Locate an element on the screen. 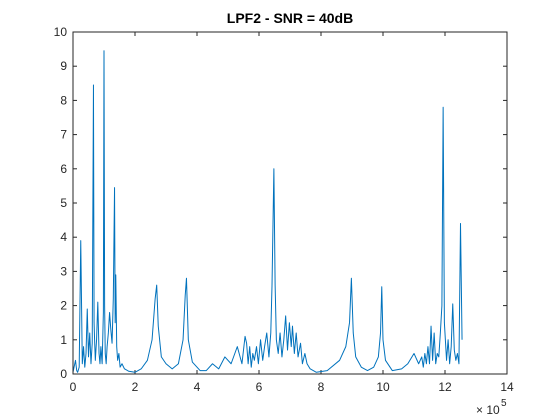 The height and width of the screenshot is (420, 560). x-tick-label: 10 is located at coordinates (383, 387).